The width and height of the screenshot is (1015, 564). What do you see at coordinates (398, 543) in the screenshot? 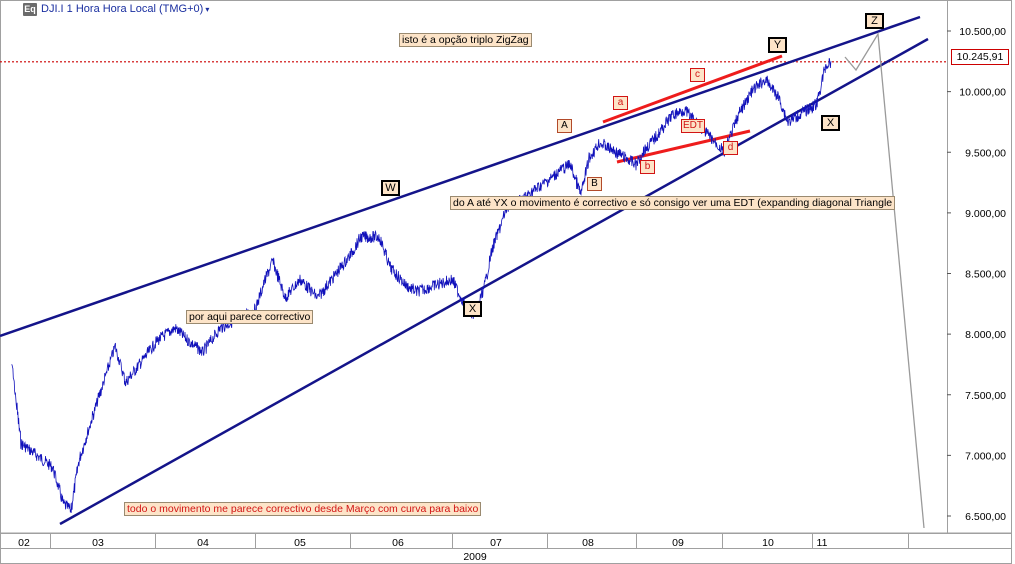
I see `x-tick-label: 06` at bounding box center [398, 543].